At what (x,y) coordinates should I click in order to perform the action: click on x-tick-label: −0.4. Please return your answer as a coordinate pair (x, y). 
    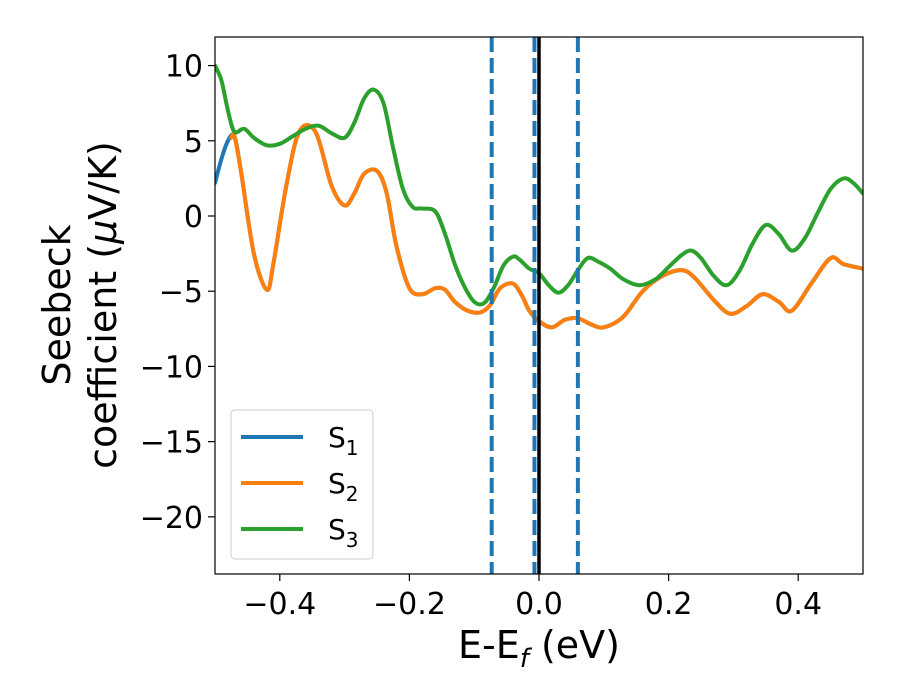
    Looking at the image, I should click on (279, 604).